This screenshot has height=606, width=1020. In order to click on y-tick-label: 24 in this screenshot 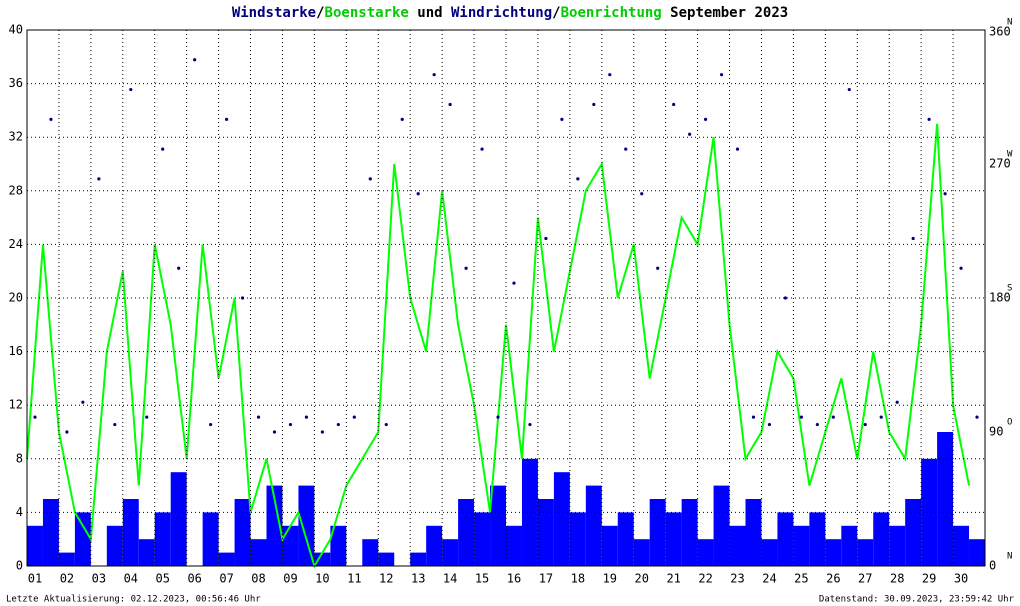, I will do `click(16, 244)`.